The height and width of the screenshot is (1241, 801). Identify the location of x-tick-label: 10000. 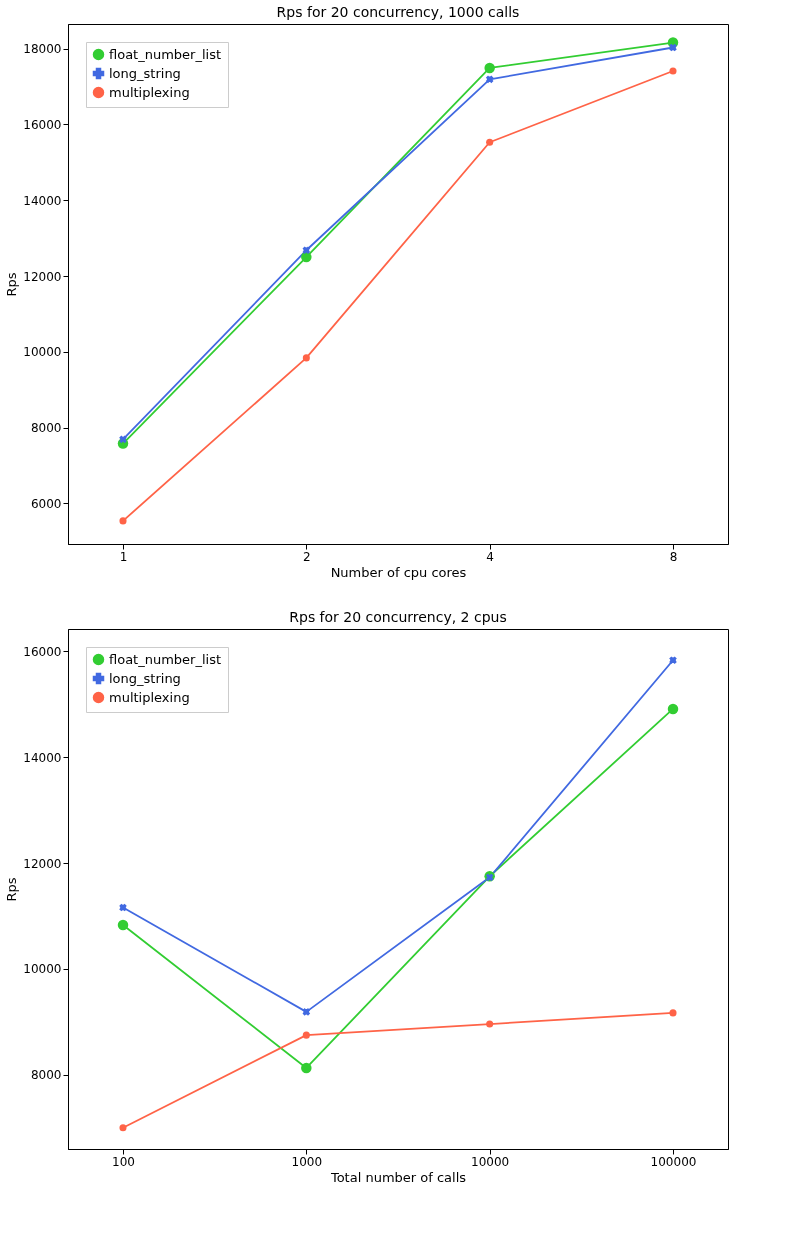
(490, 1161).